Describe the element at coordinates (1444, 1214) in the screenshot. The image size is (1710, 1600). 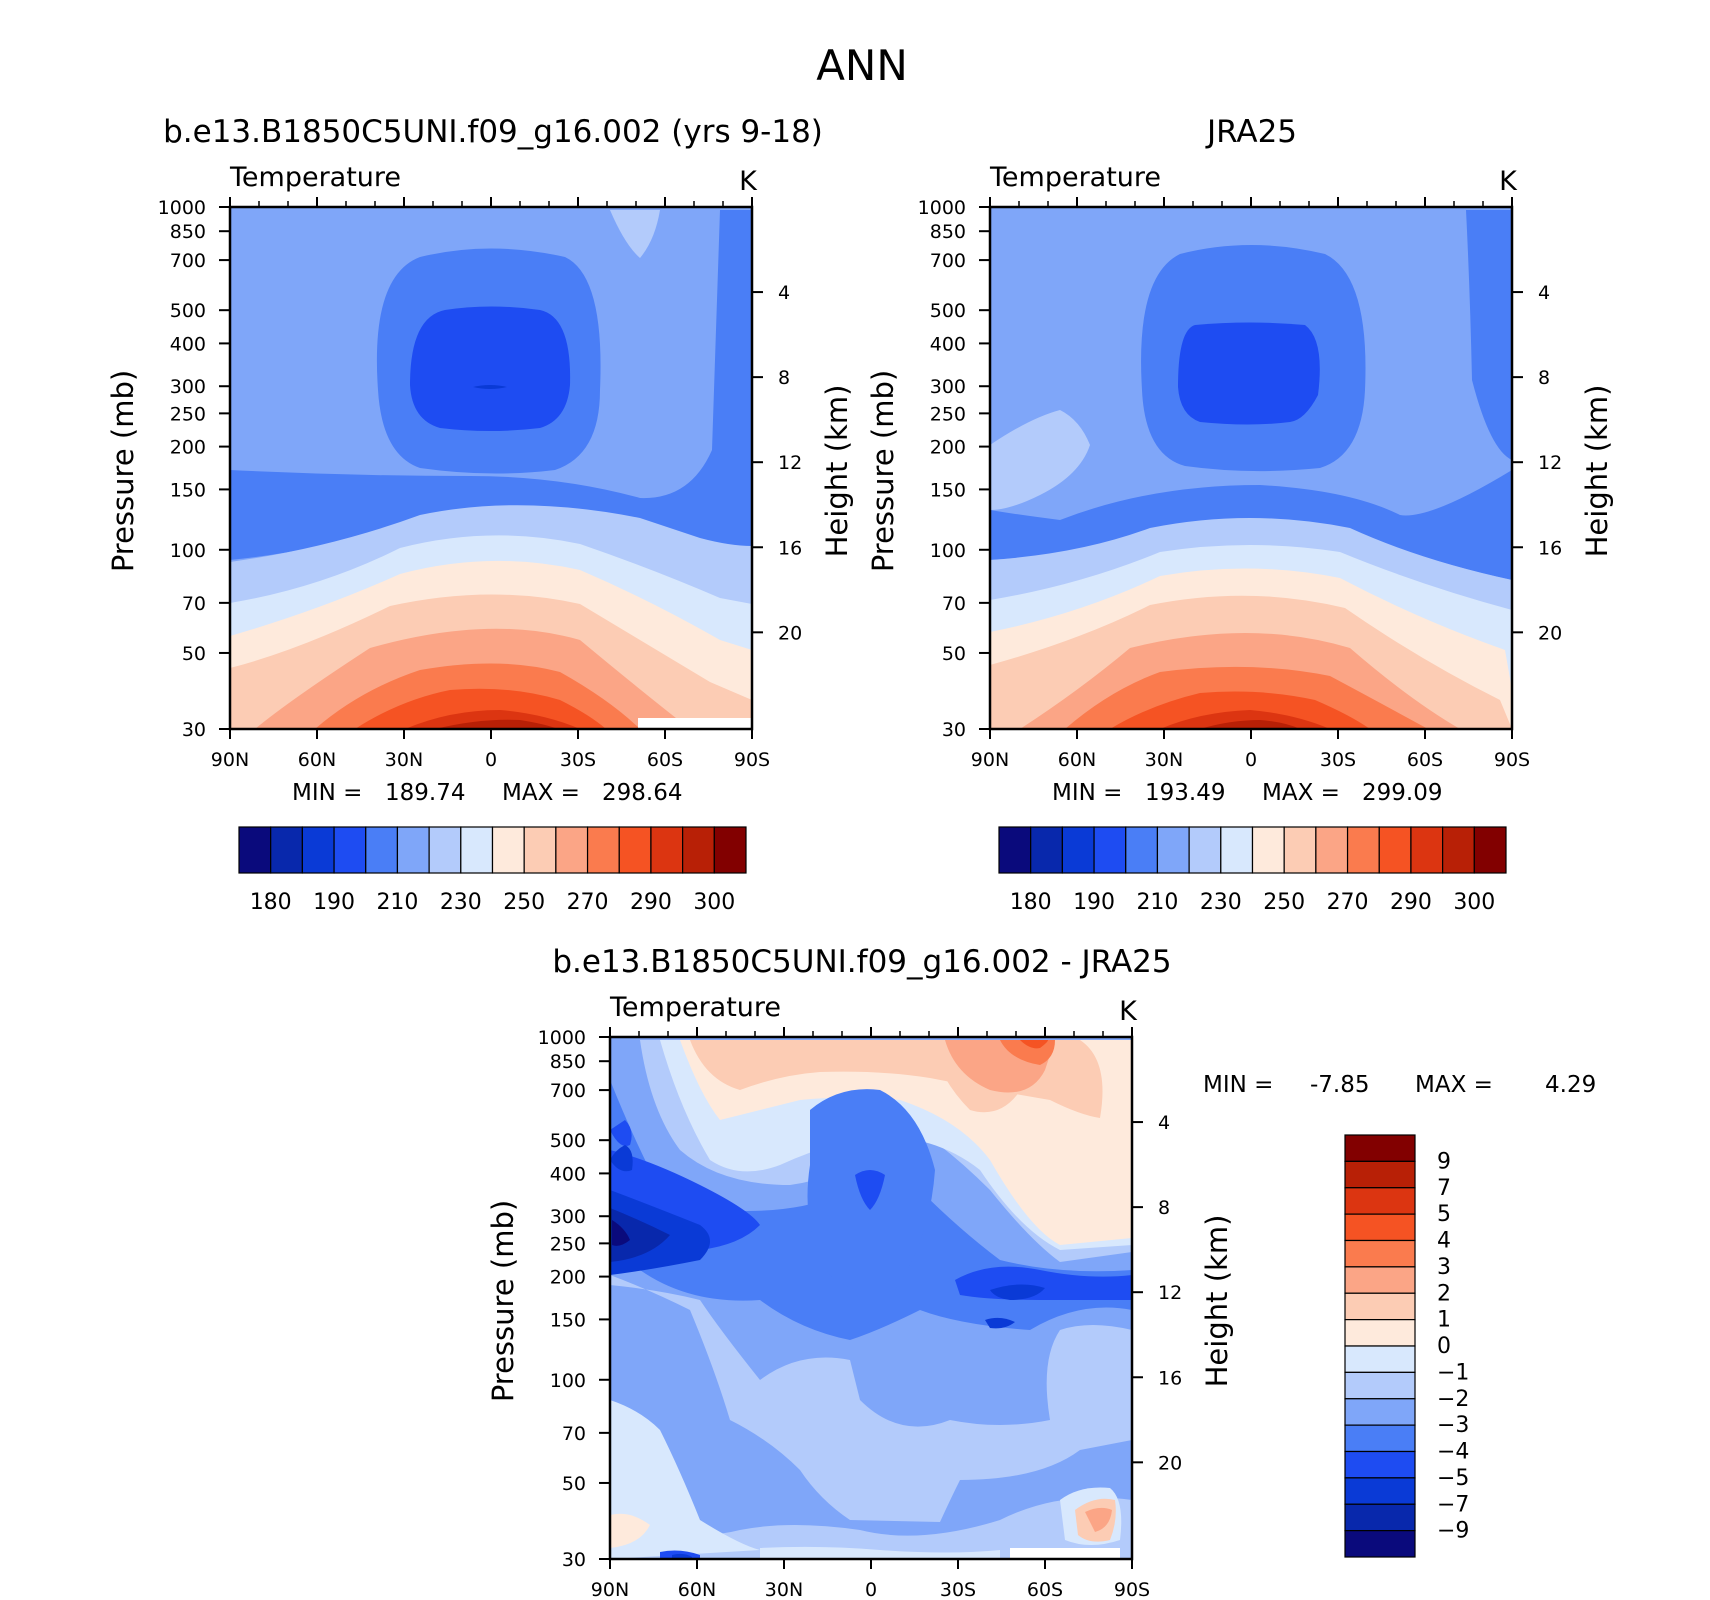
I see `colorbar-label: 5` at that location.